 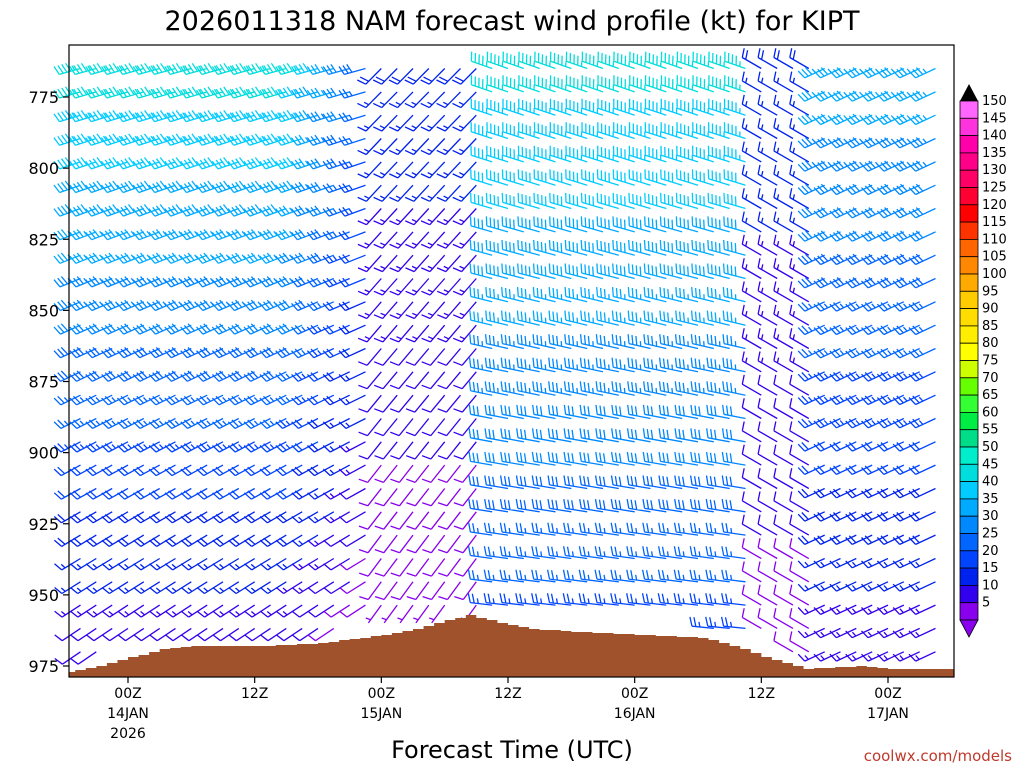 I want to click on colorbar-label: 75, so click(x=990, y=361).